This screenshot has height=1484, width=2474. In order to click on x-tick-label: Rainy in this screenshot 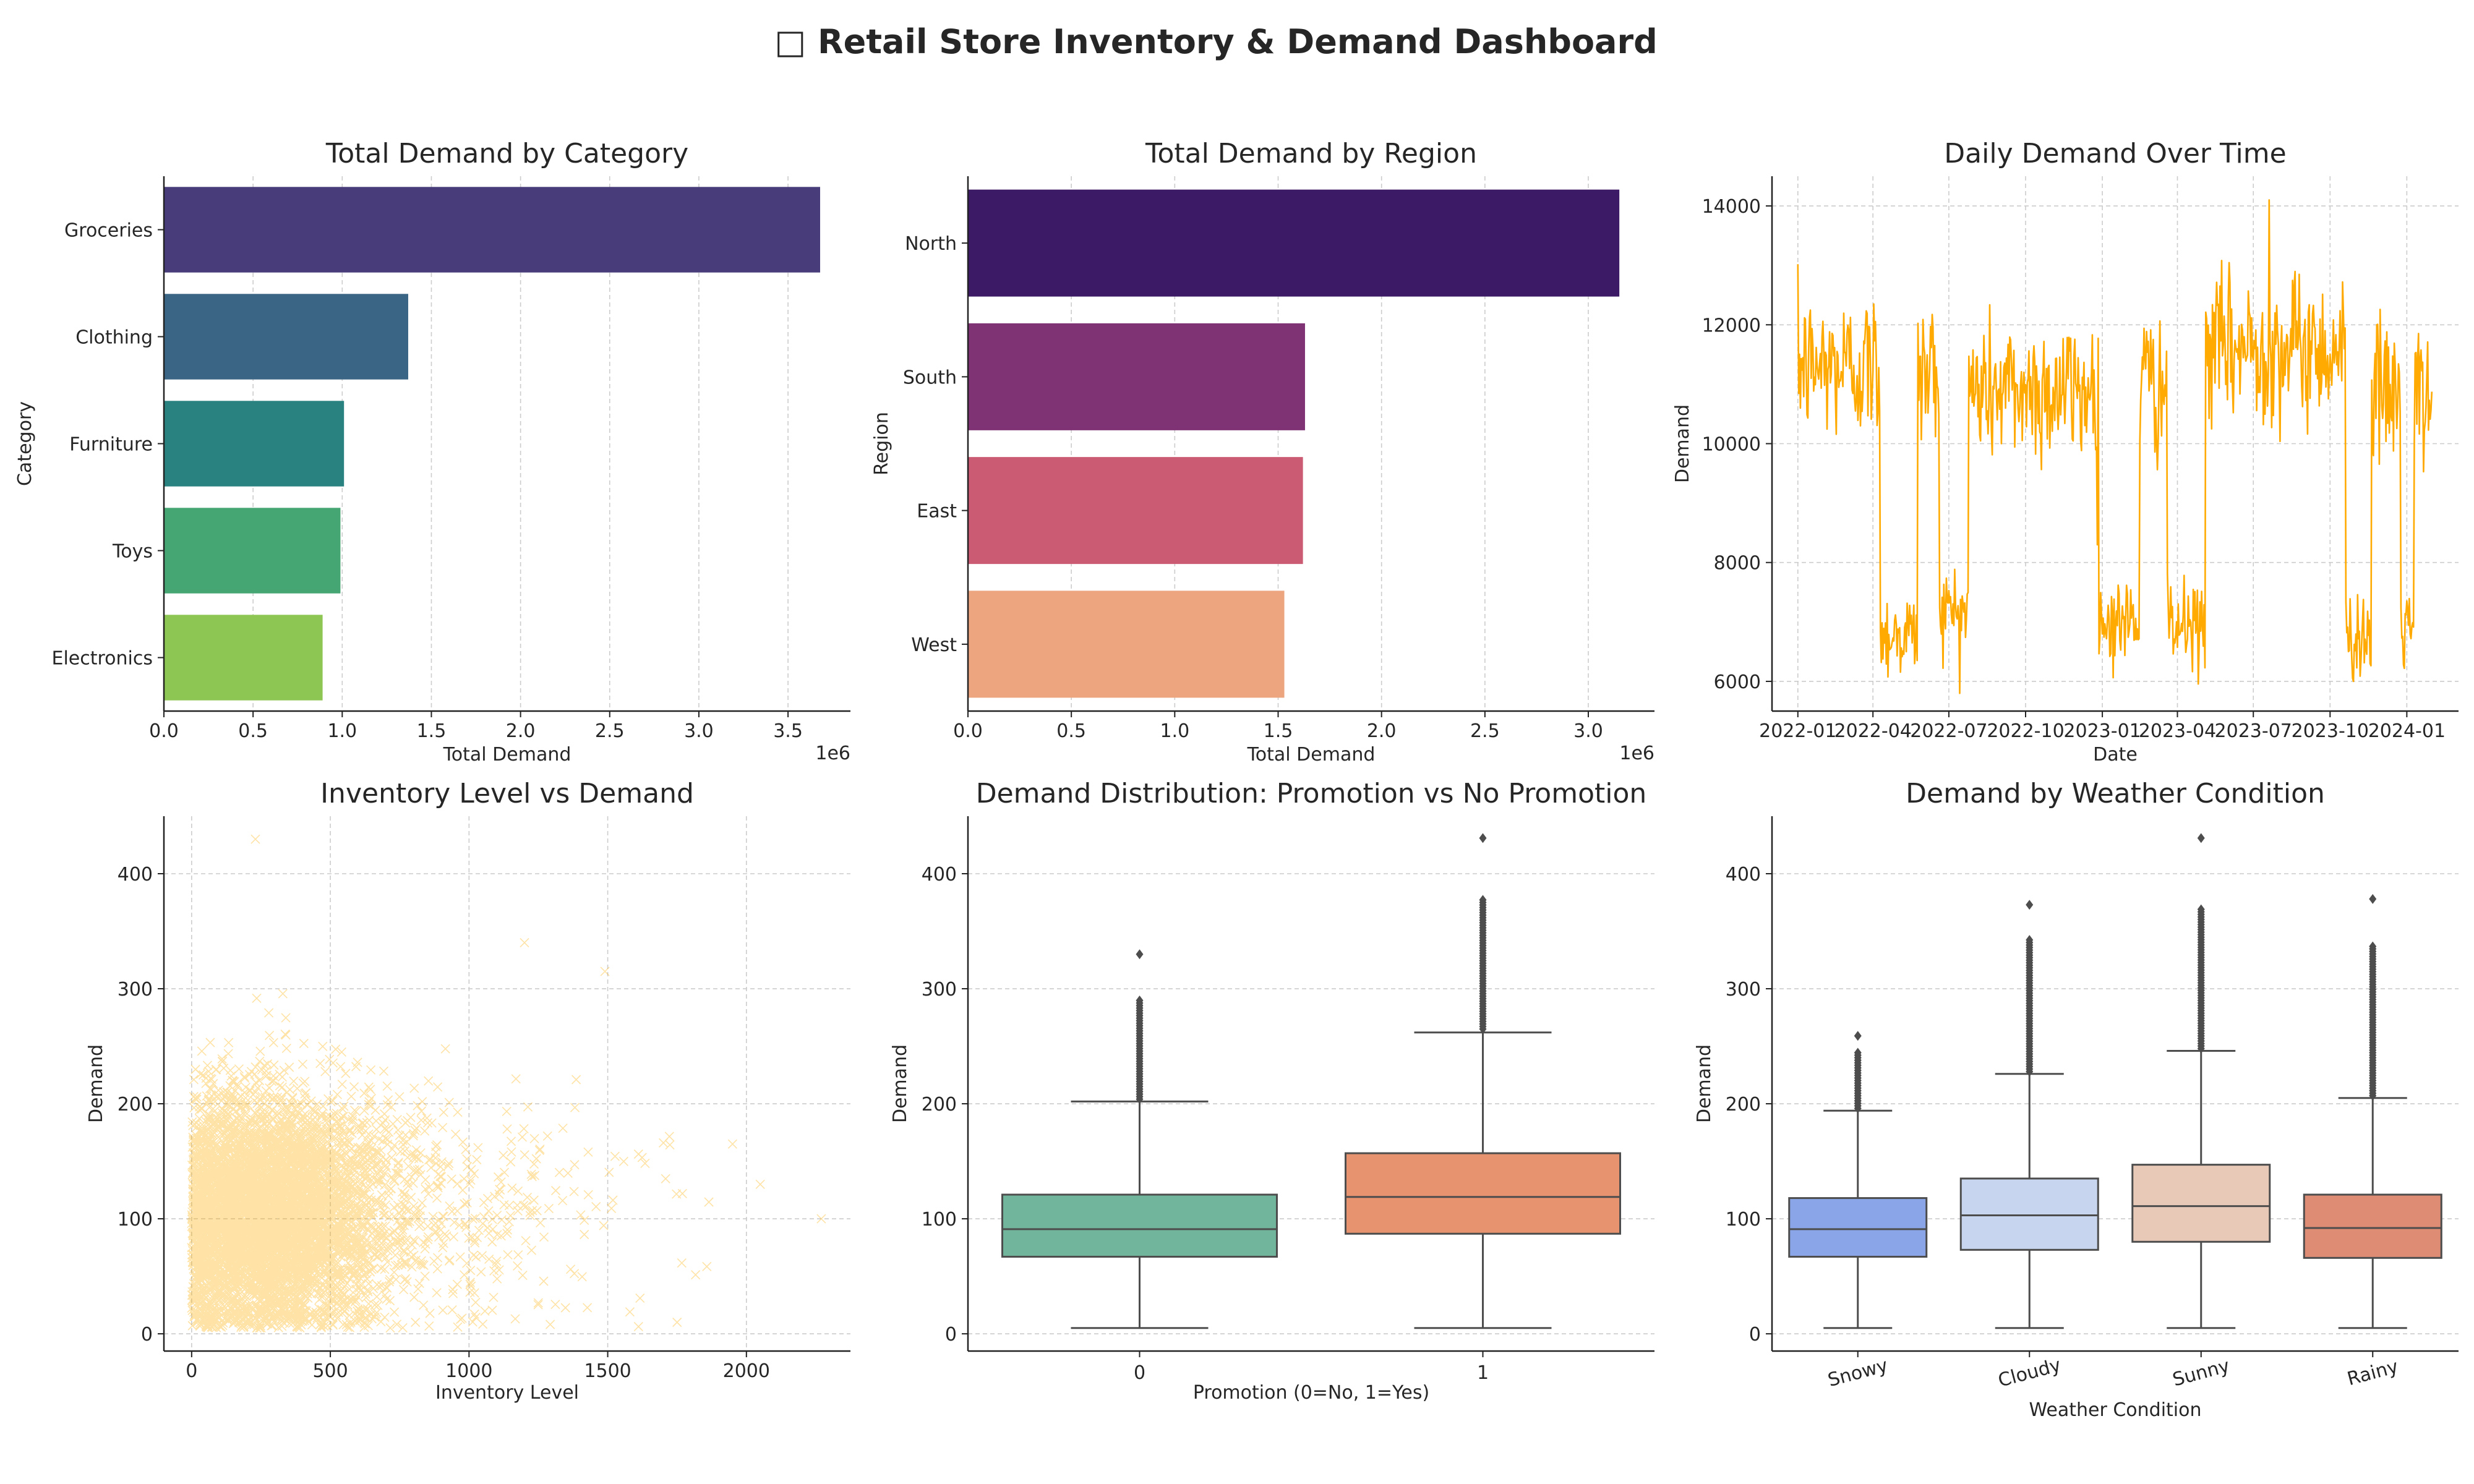, I will do `click(2373, 1373)`.